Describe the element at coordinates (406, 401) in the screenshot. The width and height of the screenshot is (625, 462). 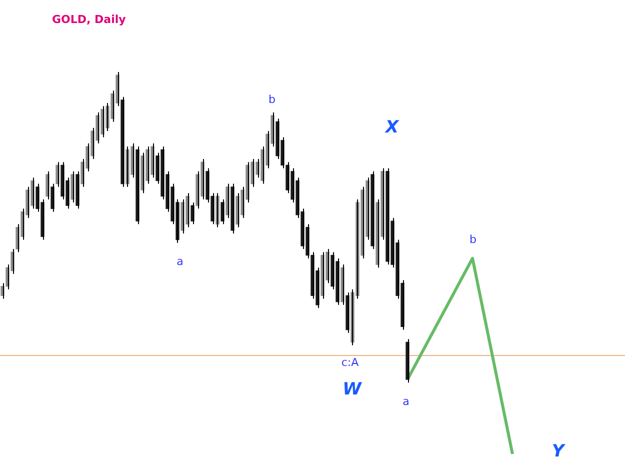
I see `text: a` at that location.